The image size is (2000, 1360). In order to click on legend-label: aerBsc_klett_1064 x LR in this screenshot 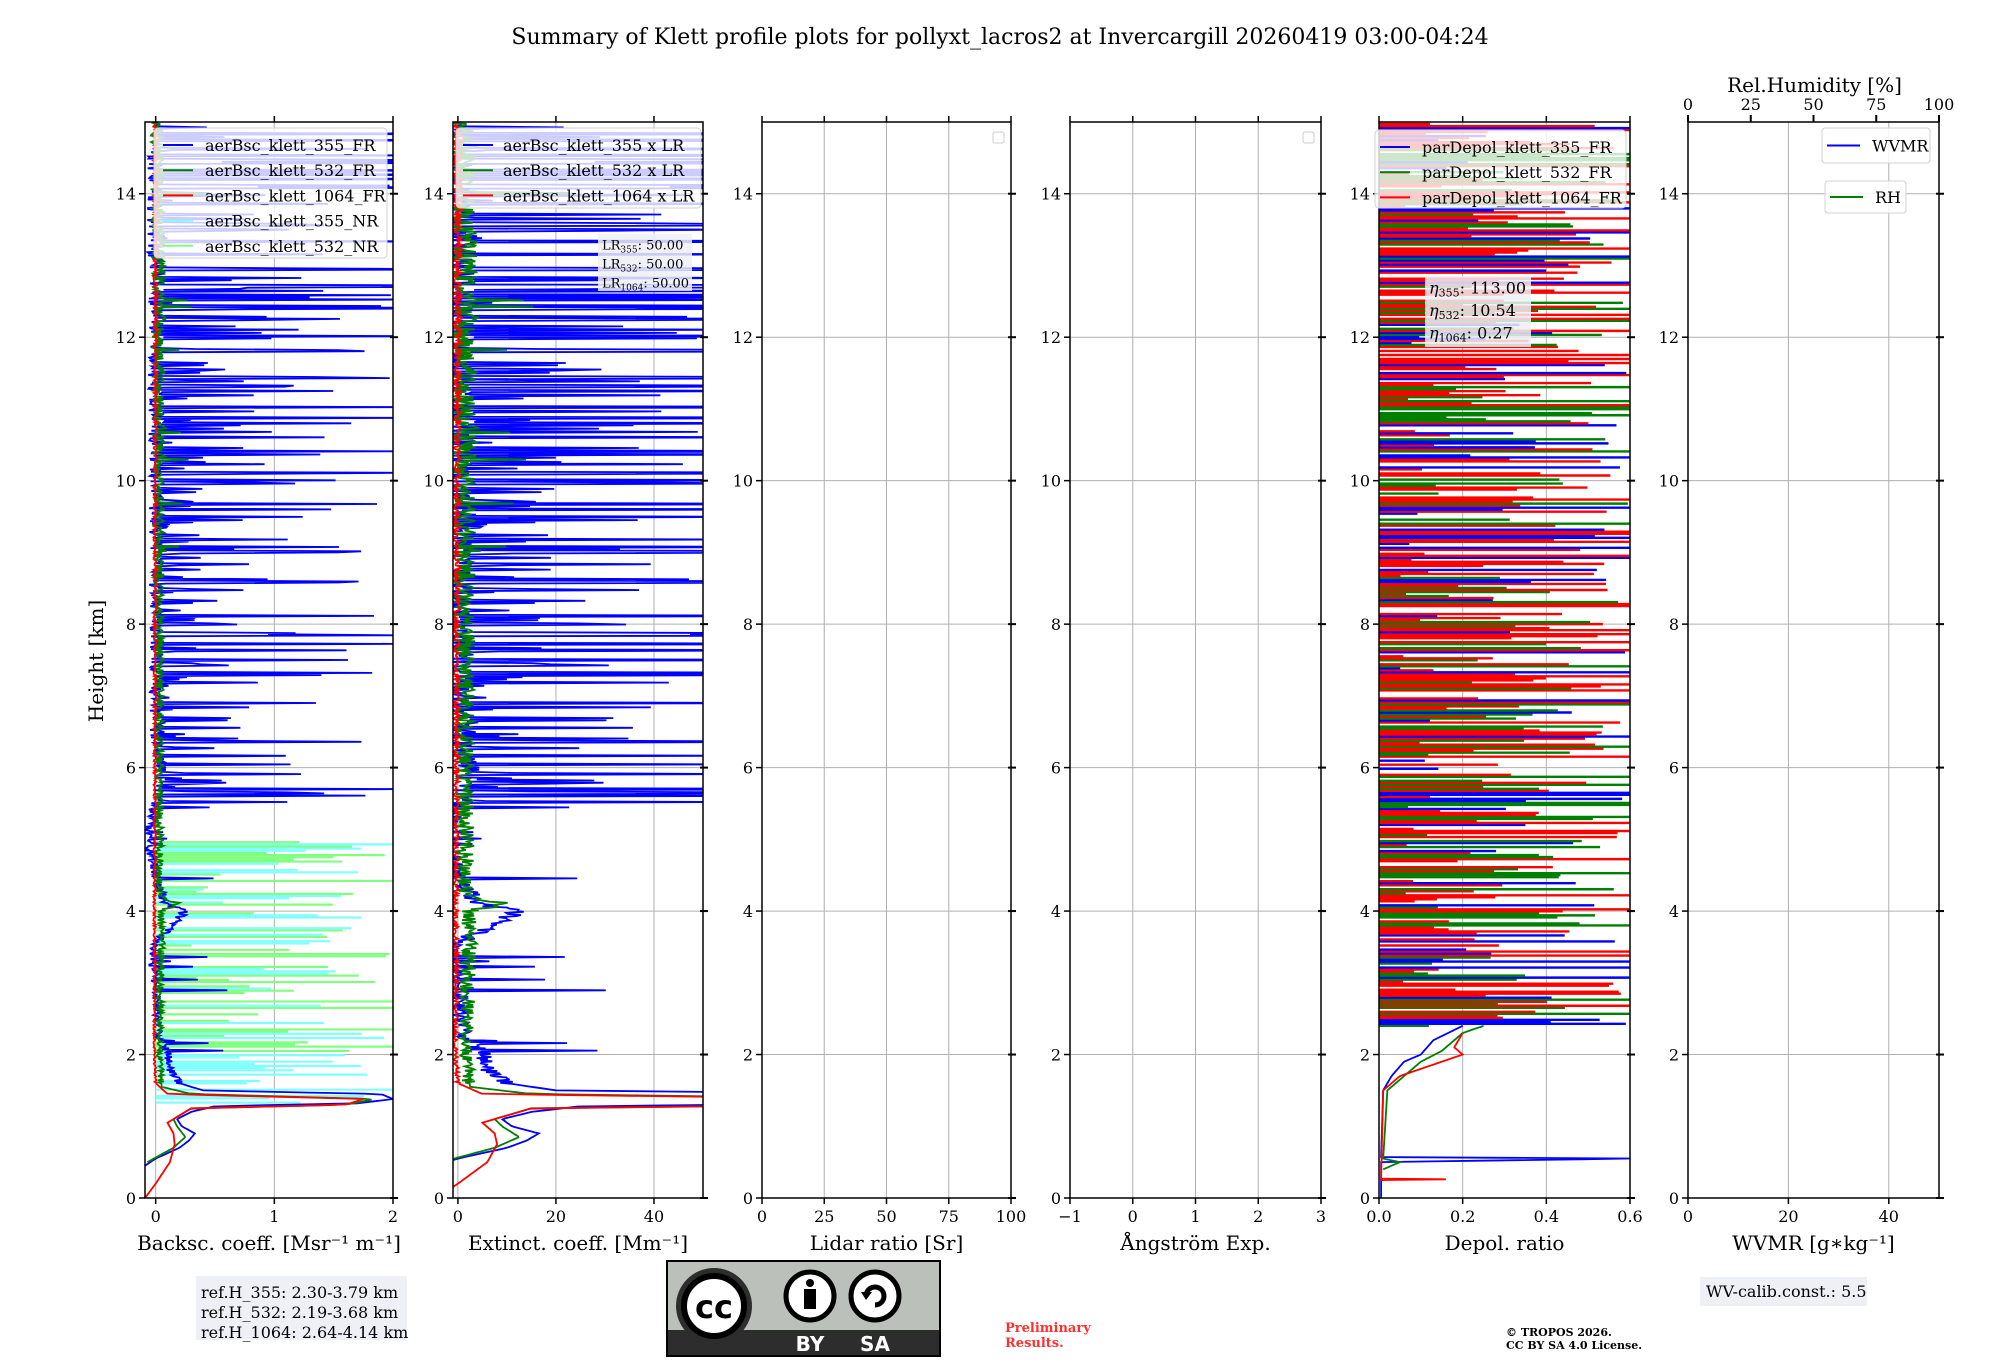, I will do `click(599, 195)`.